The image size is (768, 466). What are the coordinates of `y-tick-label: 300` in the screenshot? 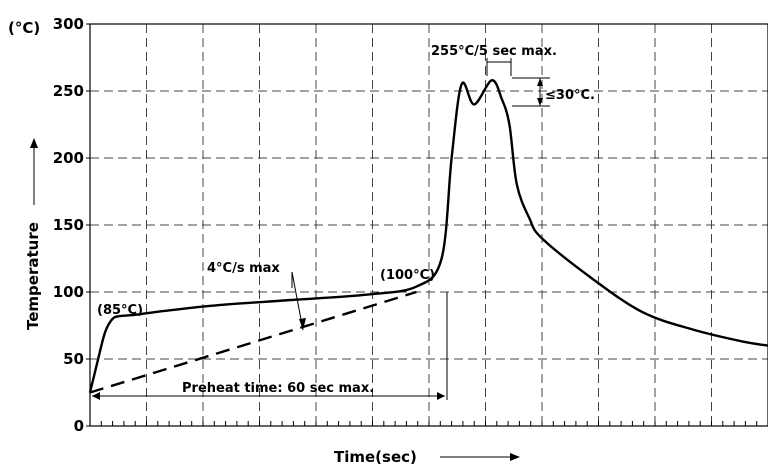 It's located at (68, 24).